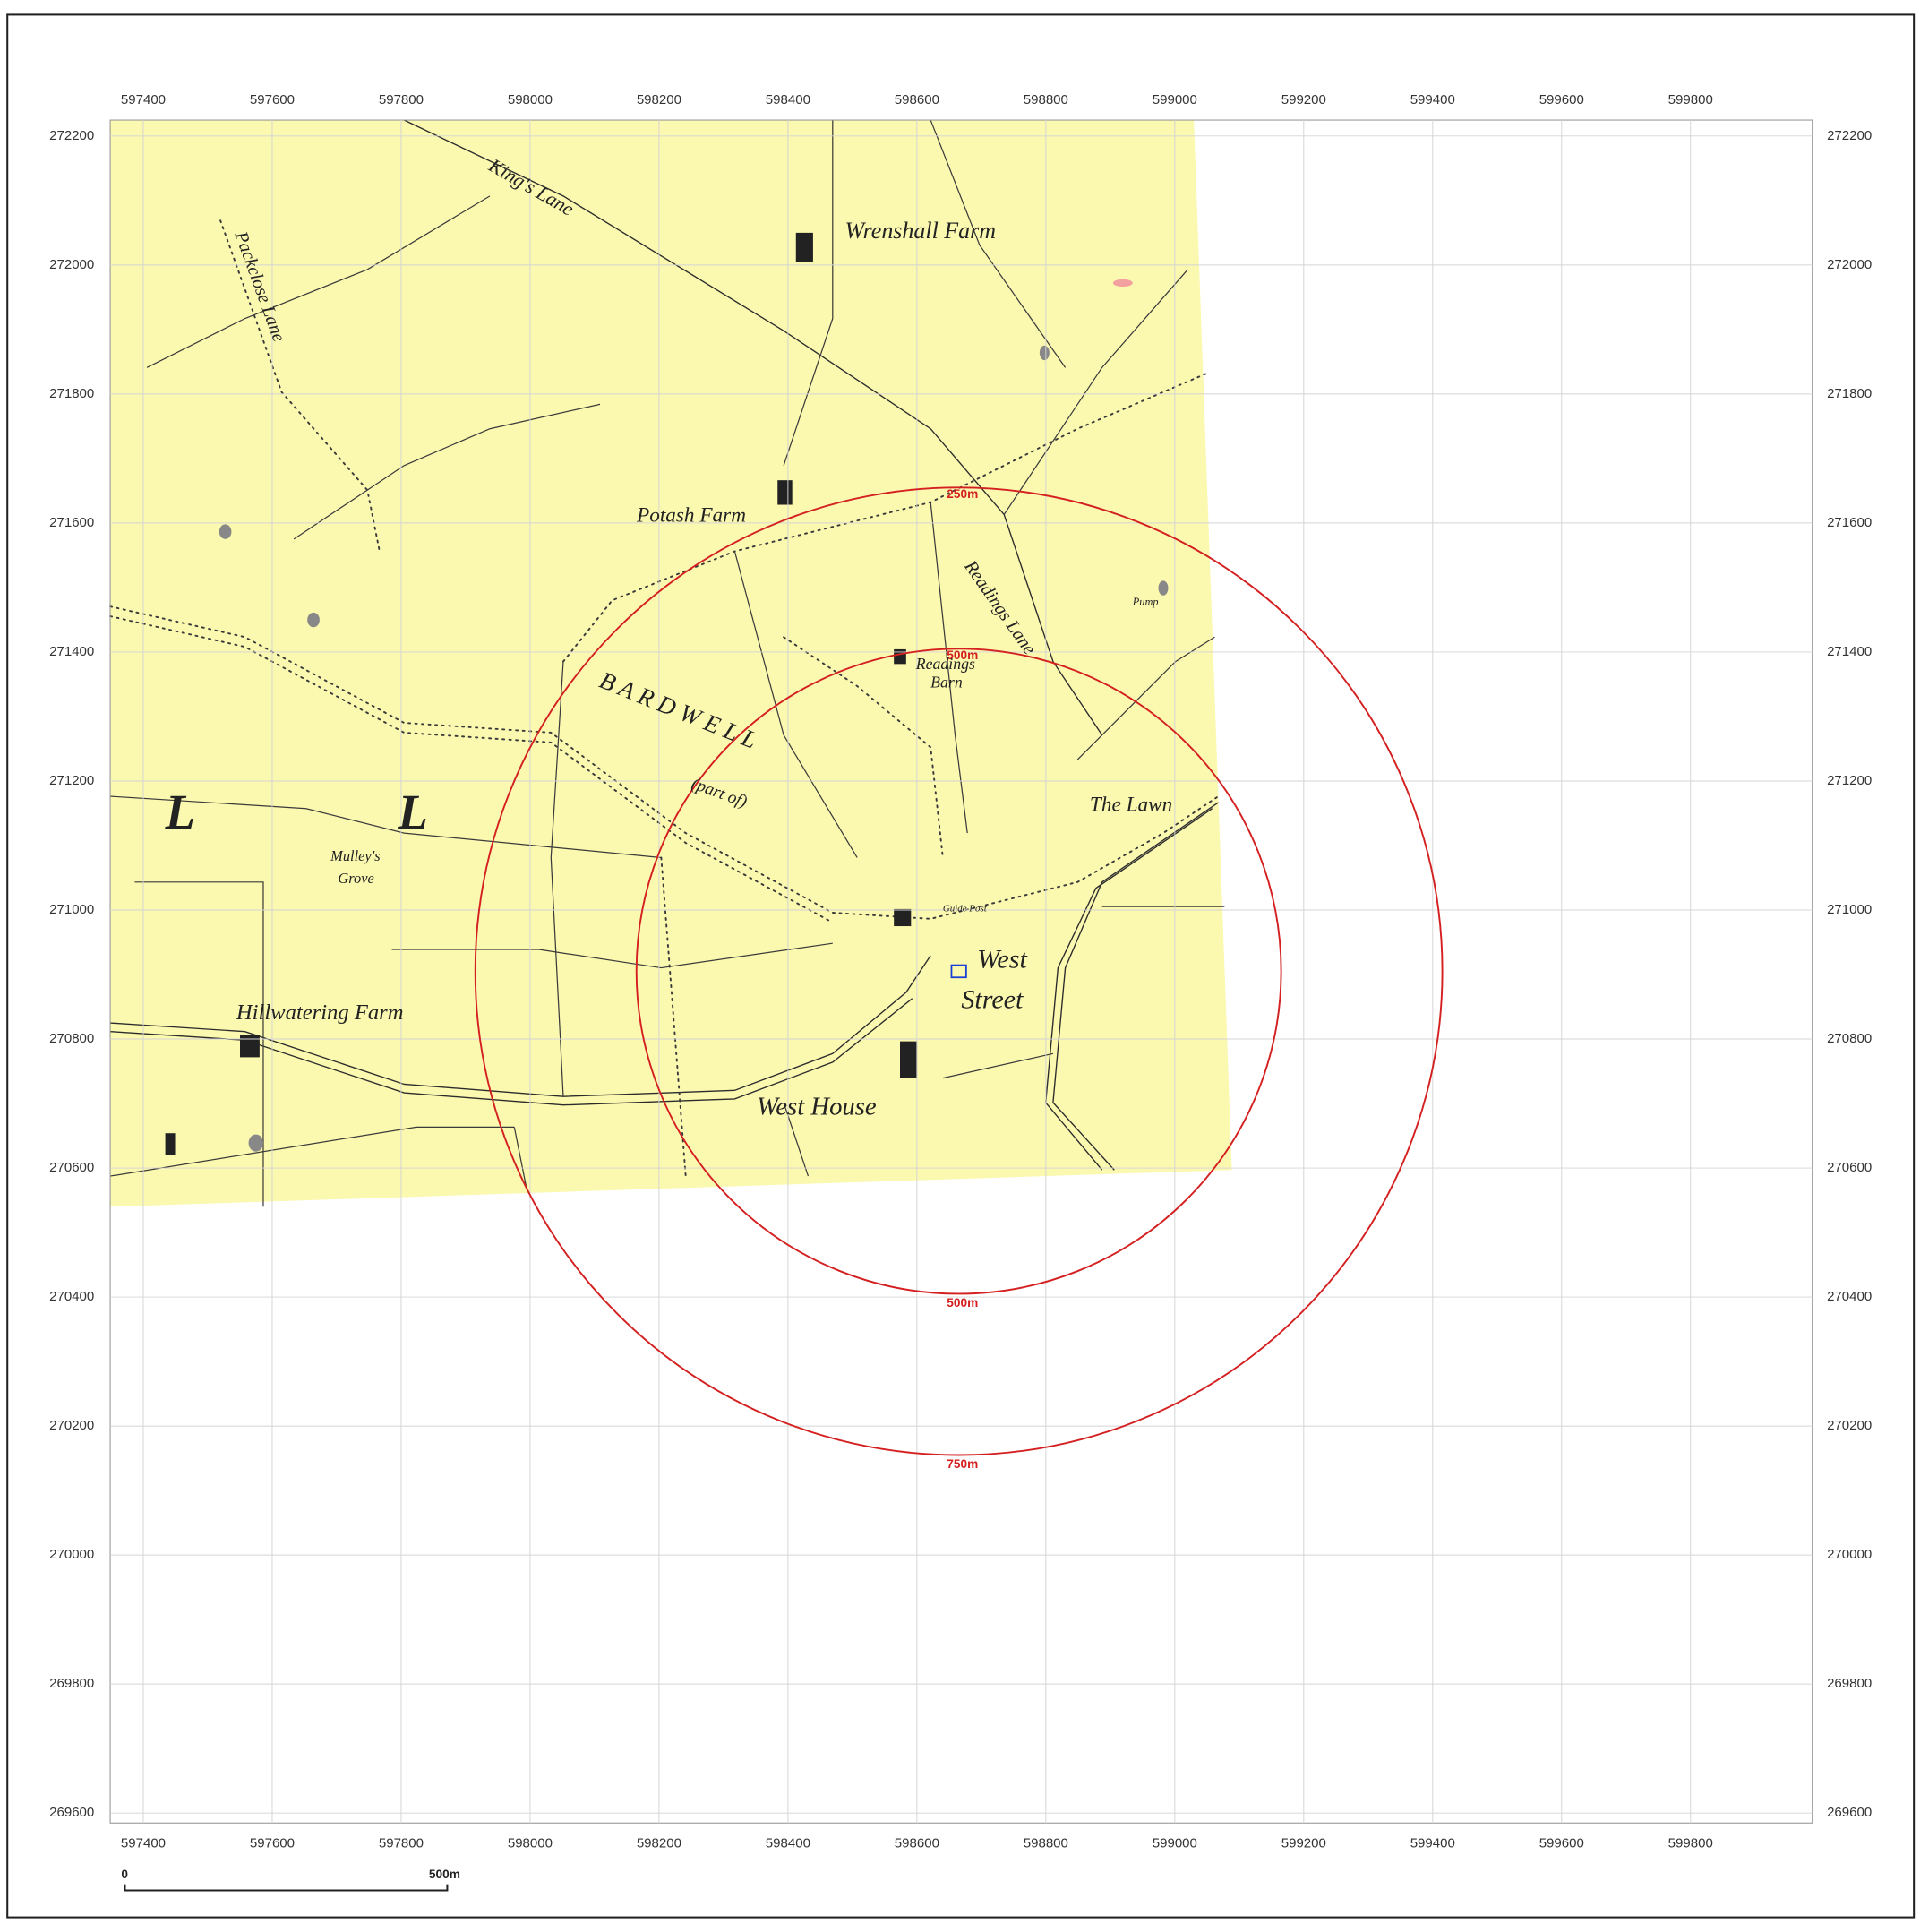 The height and width of the screenshot is (1932, 1920). What do you see at coordinates (1850, 264) in the screenshot?
I see `y-tick-label: 272000` at bounding box center [1850, 264].